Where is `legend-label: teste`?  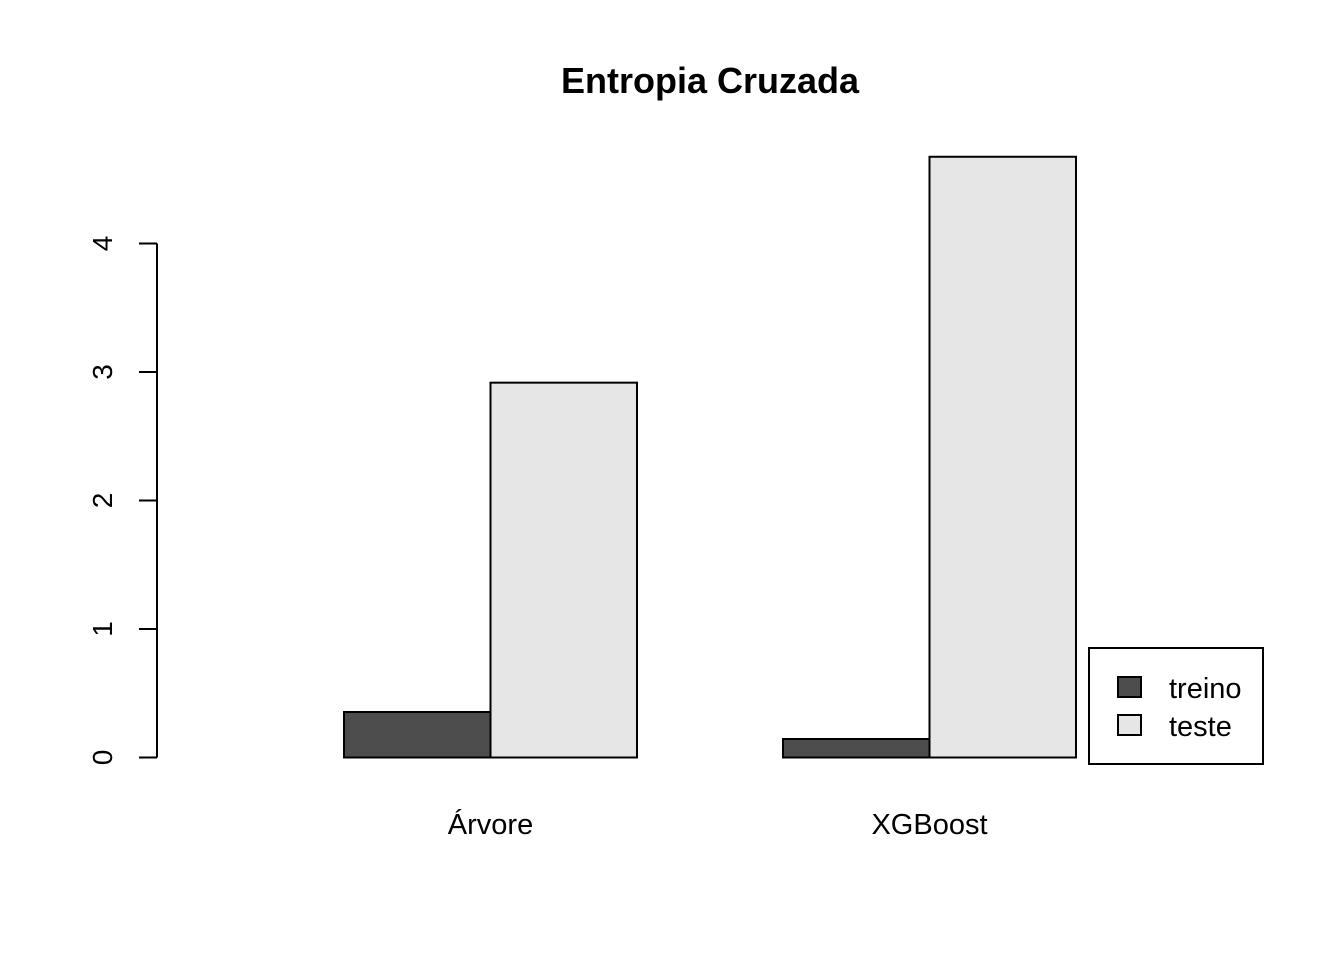
legend-label: teste is located at coordinates (1200, 727).